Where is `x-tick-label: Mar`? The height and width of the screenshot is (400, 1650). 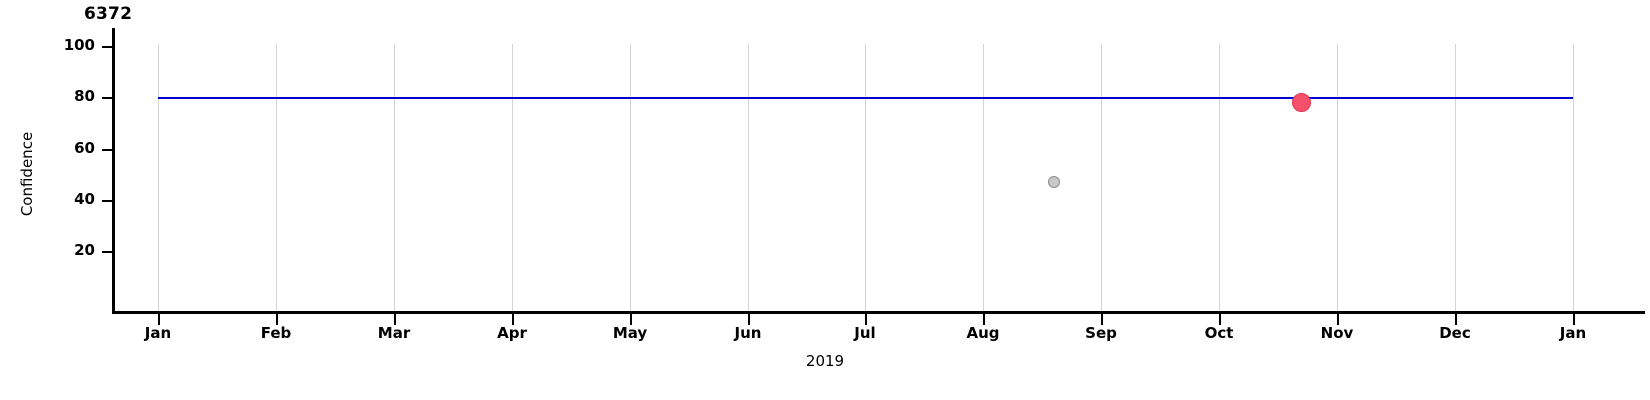
x-tick-label: Mar is located at coordinates (394, 333).